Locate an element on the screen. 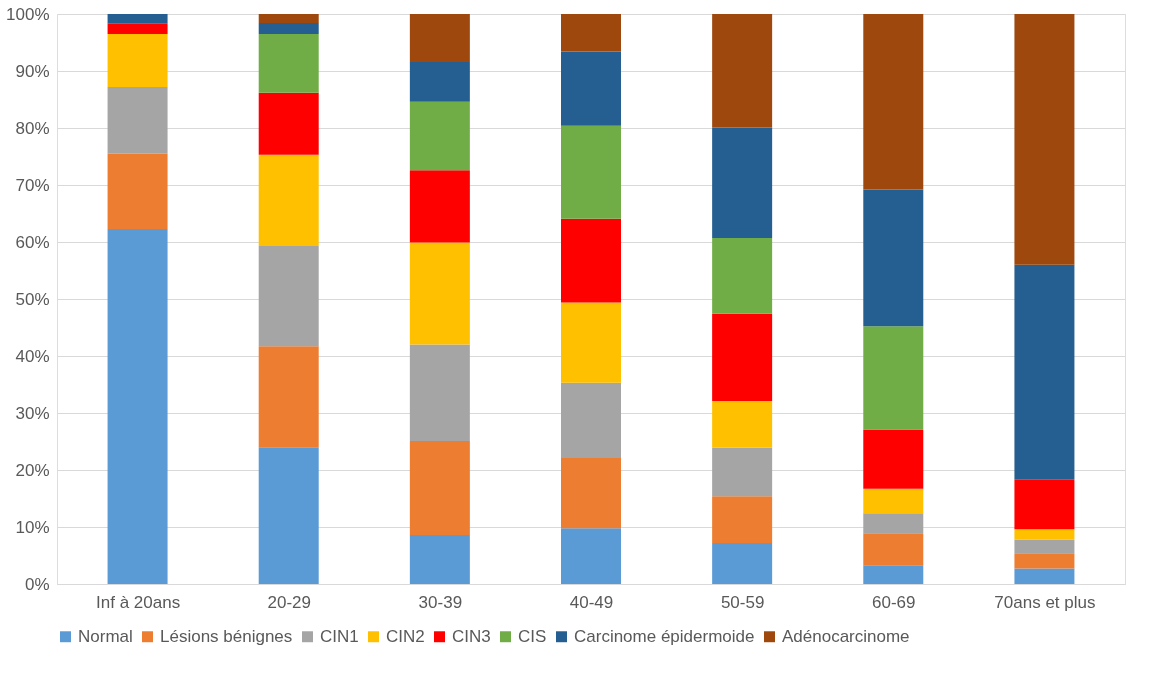  legend-label: CIN1 is located at coordinates (339, 636).